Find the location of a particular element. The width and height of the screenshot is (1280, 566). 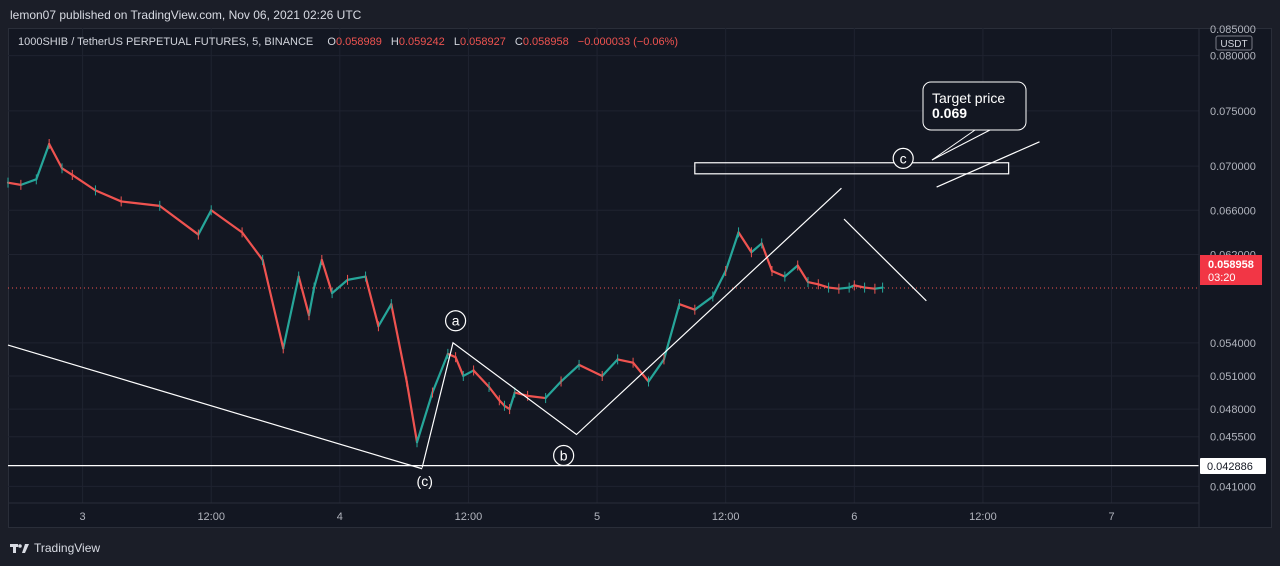

support-price-value: 0.042886 is located at coordinates (1230, 467).